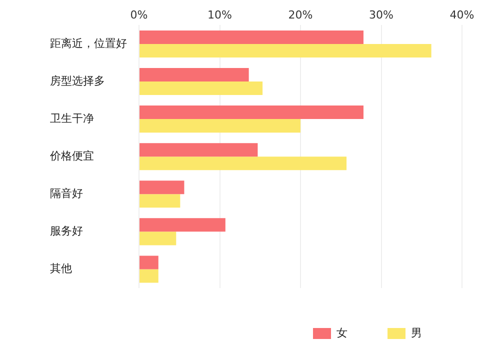 The height and width of the screenshot is (353, 502). Describe the element at coordinates (220, 15) in the screenshot. I see `x-tick-label: 10%` at that location.